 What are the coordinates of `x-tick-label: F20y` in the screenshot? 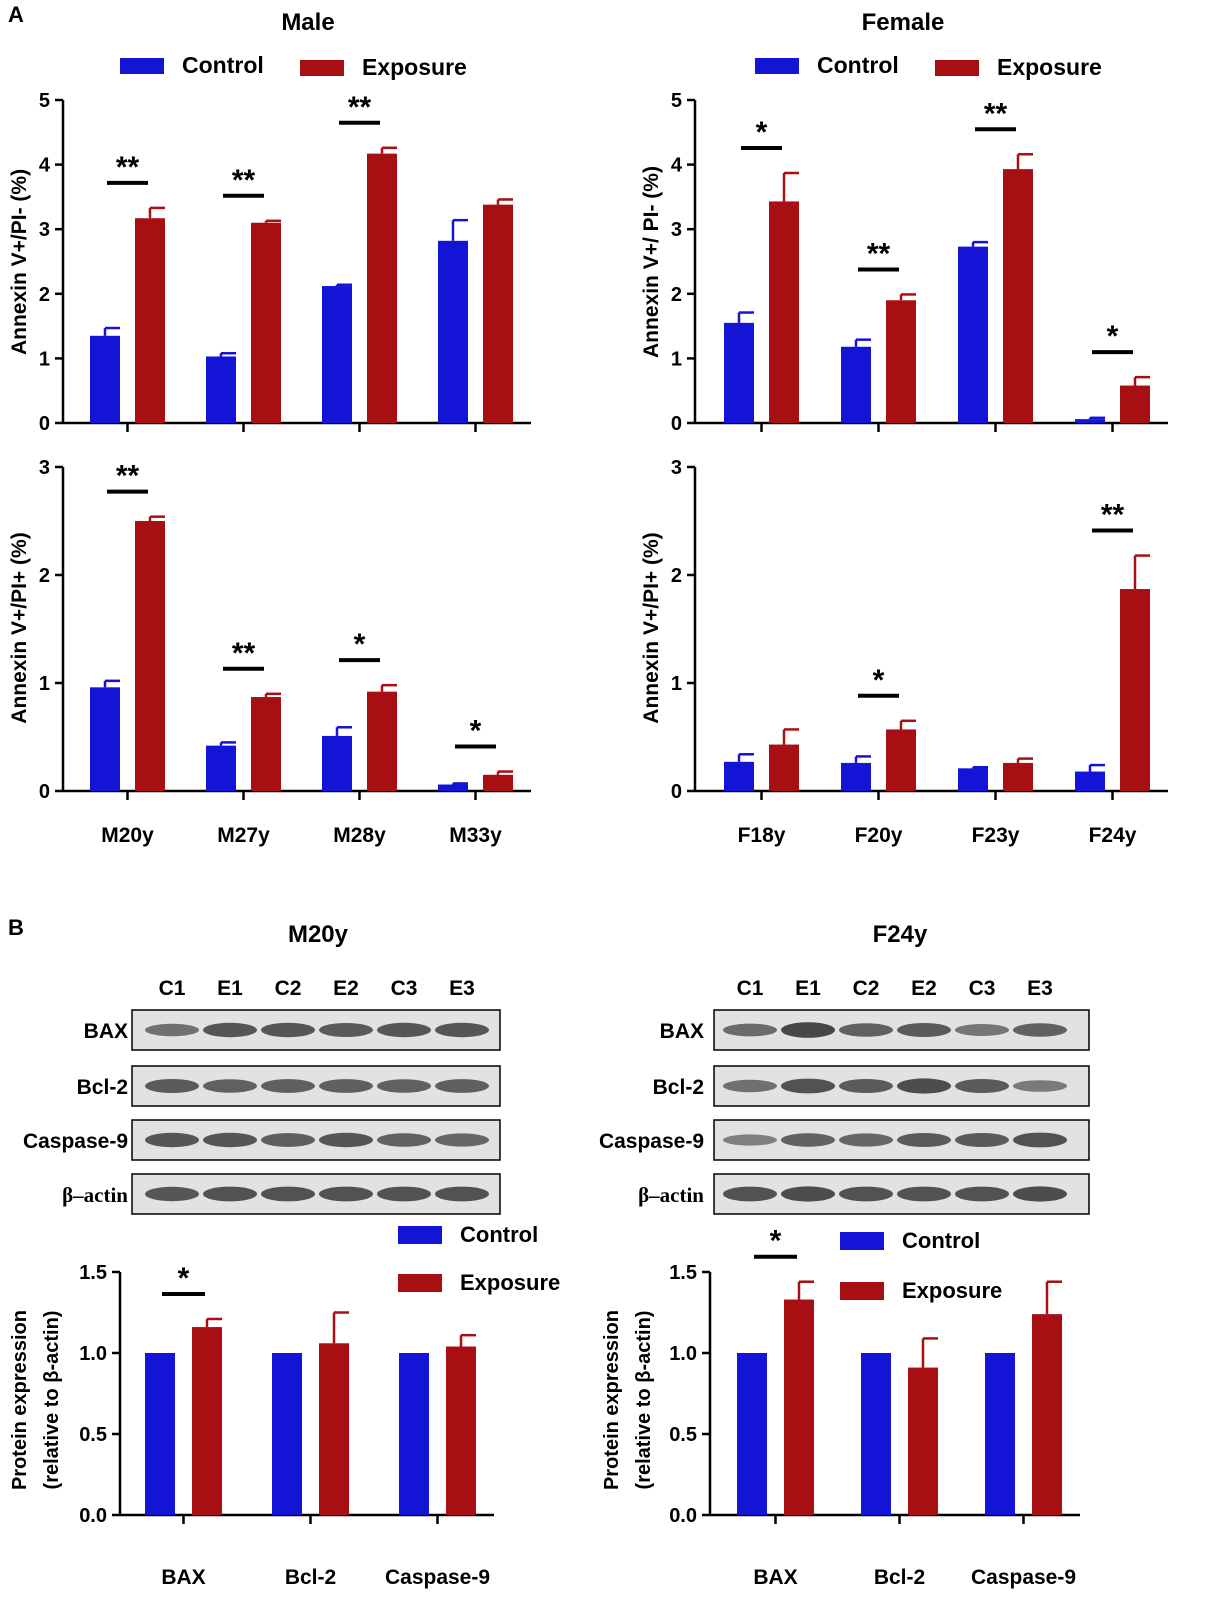 It's located at (879, 835).